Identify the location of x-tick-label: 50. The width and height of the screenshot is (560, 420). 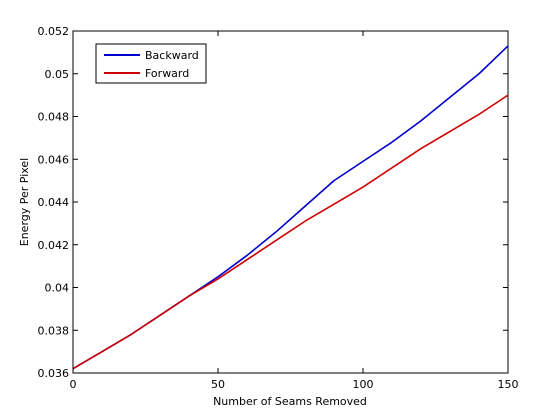
(218, 384).